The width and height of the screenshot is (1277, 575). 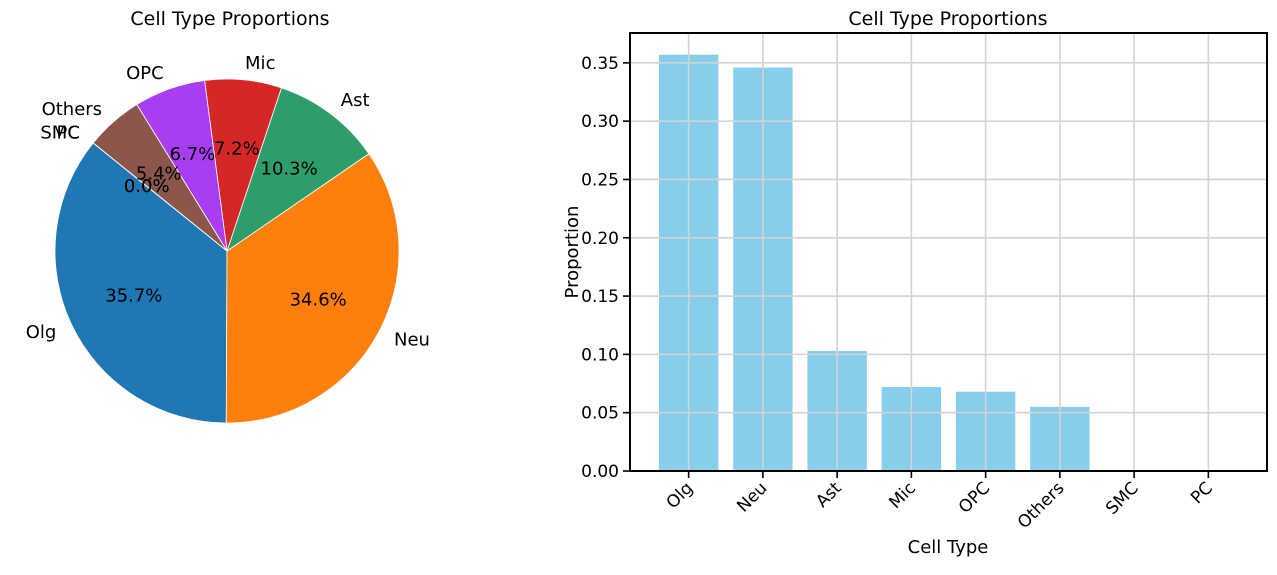 I want to click on y-tick-label: 0.00, so click(x=600, y=472).